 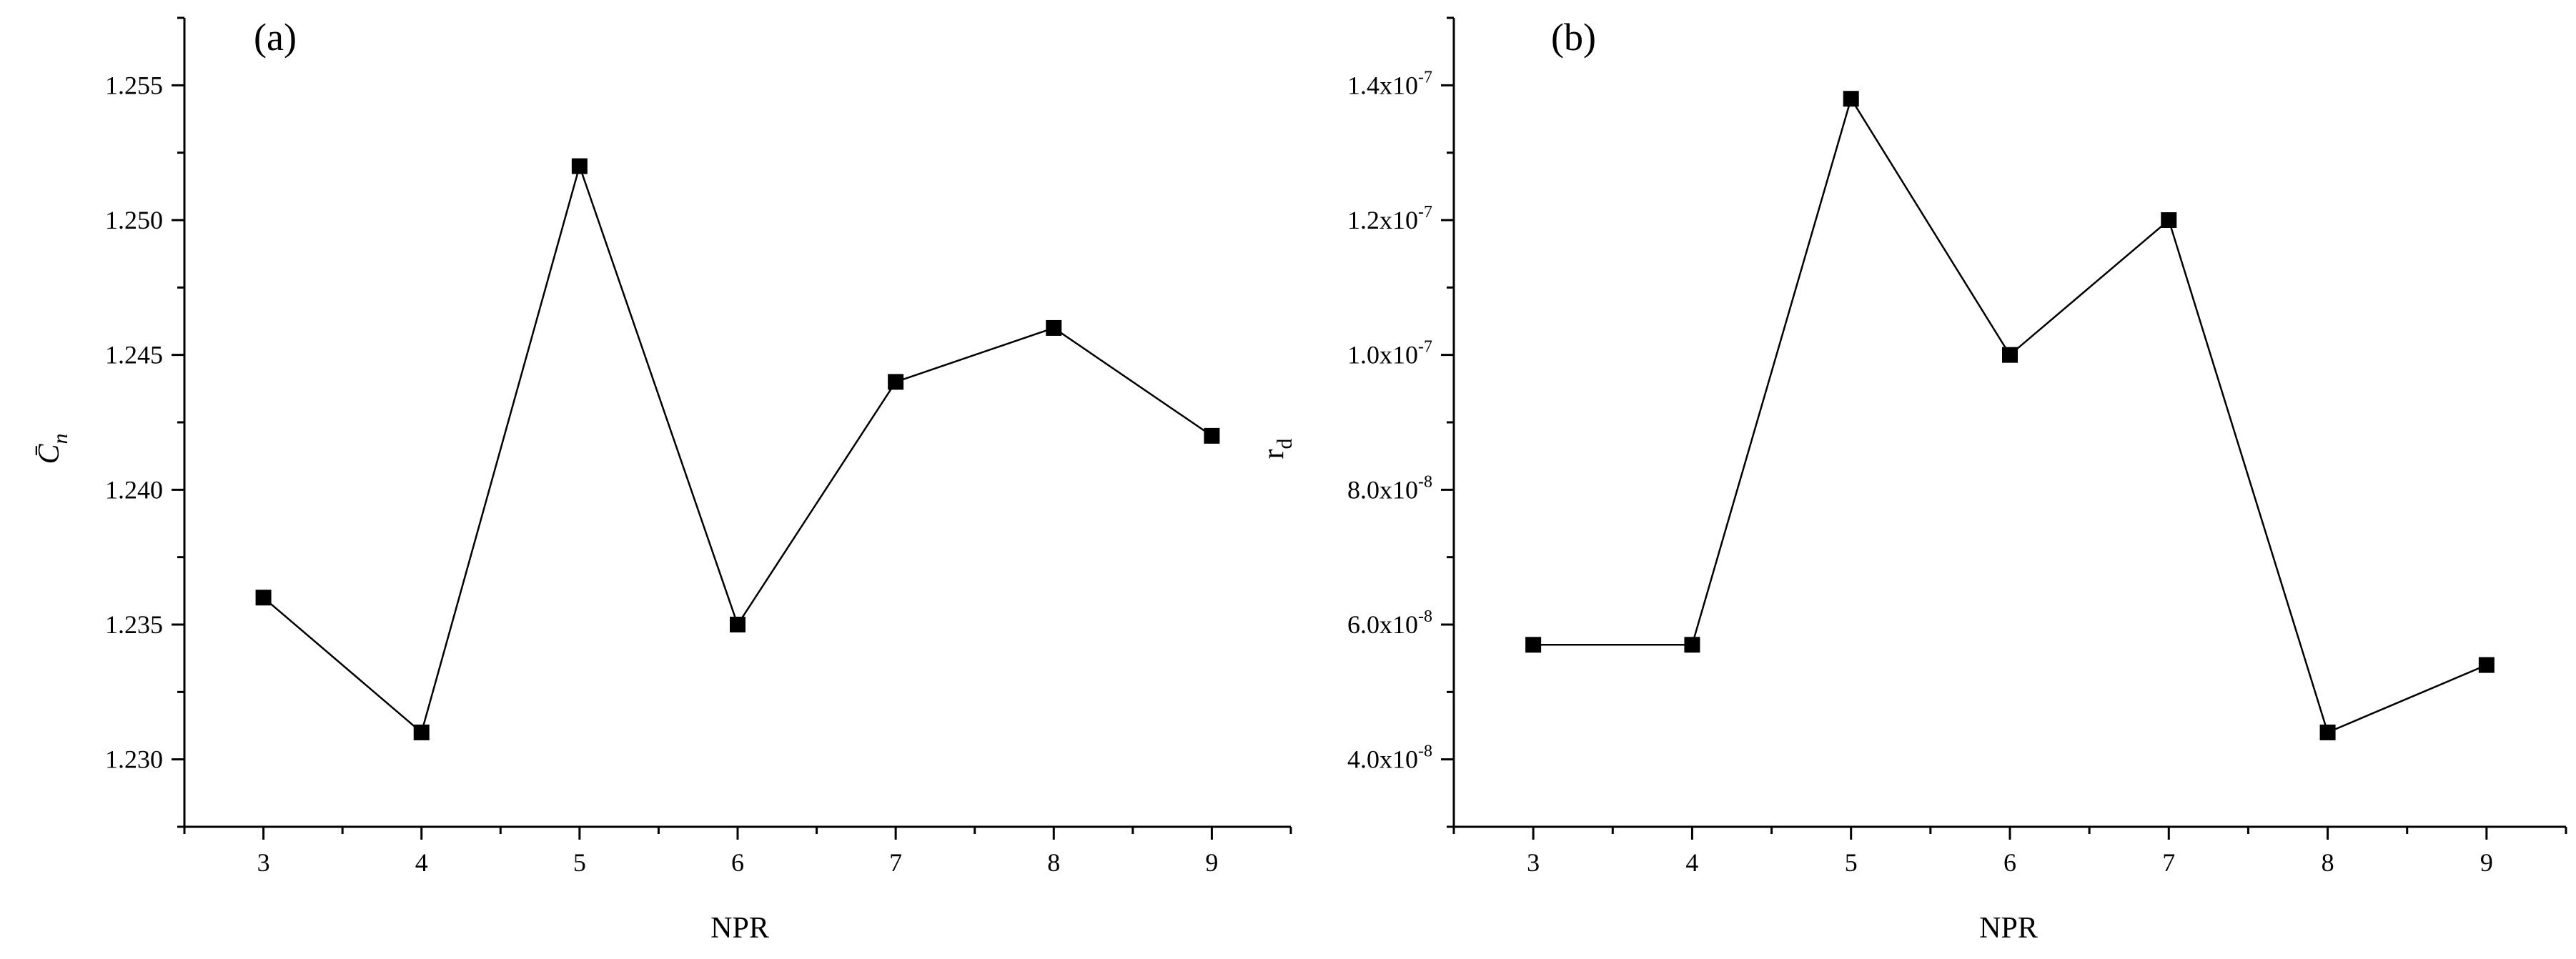 What do you see at coordinates (134, 355) in the screenshot?
I see `y-tick-label: 1.245` at bounding box center [134, 355].